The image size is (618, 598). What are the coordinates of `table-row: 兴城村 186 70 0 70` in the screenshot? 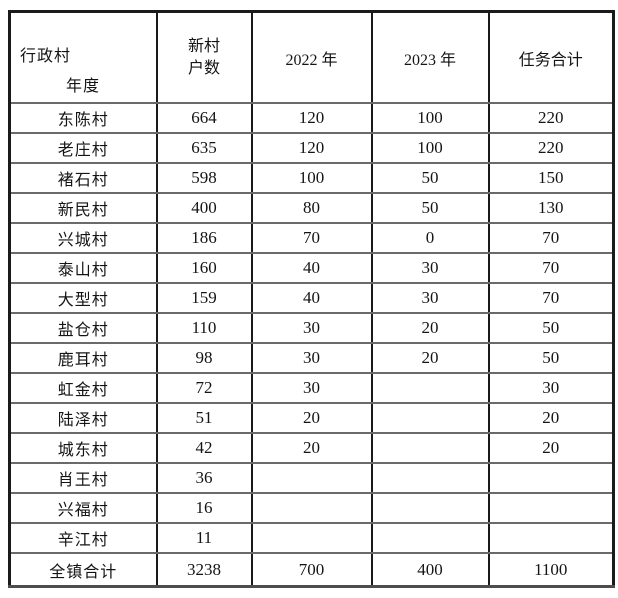 It's located at (311, 238).